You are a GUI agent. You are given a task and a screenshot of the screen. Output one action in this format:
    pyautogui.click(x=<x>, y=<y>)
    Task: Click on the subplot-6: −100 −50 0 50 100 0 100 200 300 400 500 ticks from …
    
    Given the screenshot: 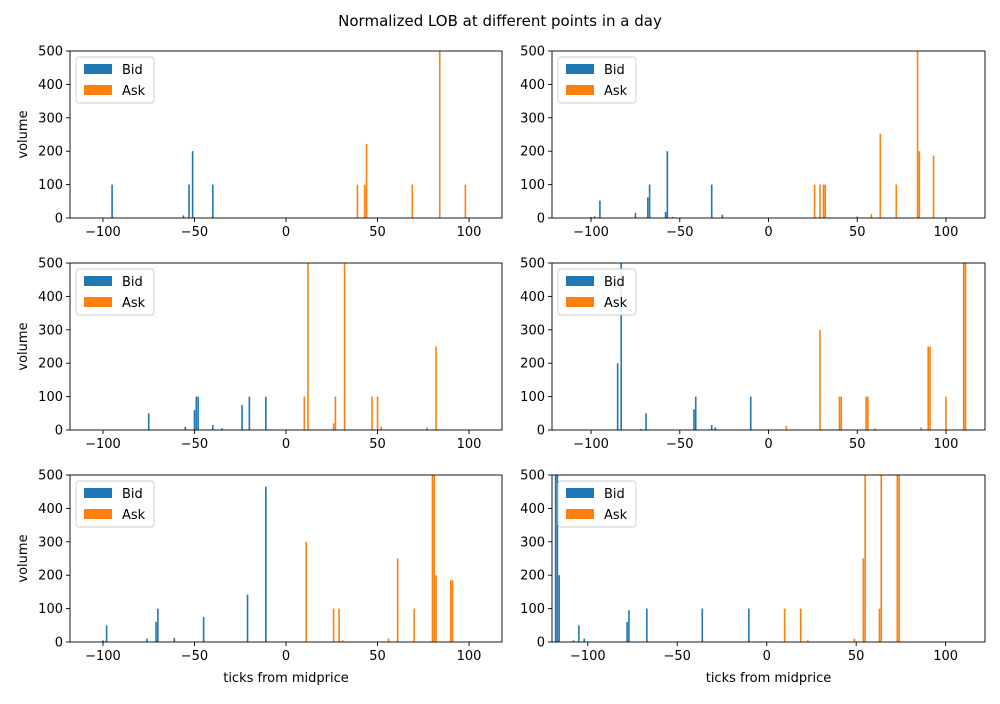 What is the action you would take?
    pyautogui.click(x=753, y=577)
    